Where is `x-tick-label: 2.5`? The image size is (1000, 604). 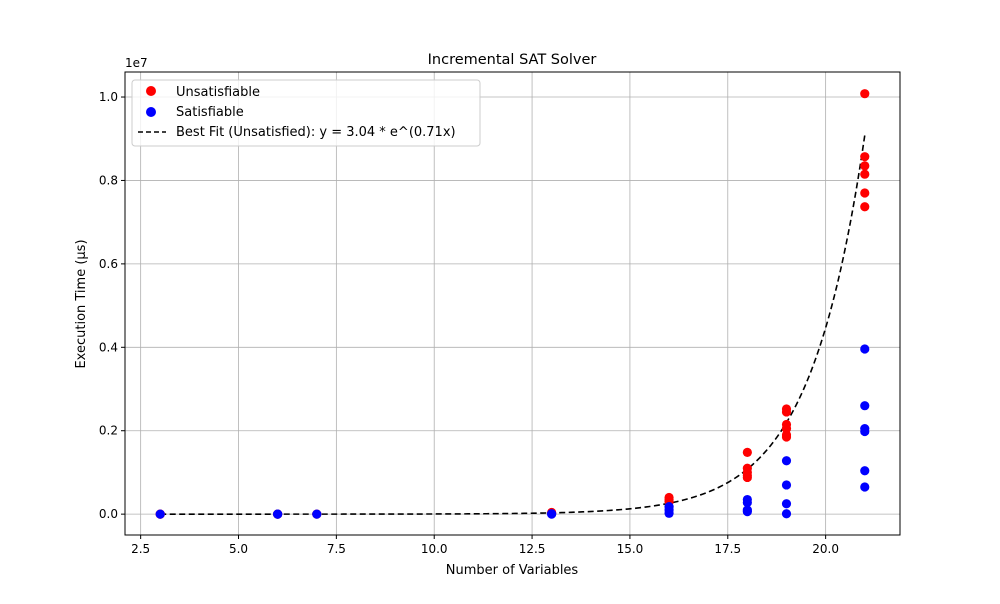
x-tick-label: 2.5 is located at coordinates (140, 549).